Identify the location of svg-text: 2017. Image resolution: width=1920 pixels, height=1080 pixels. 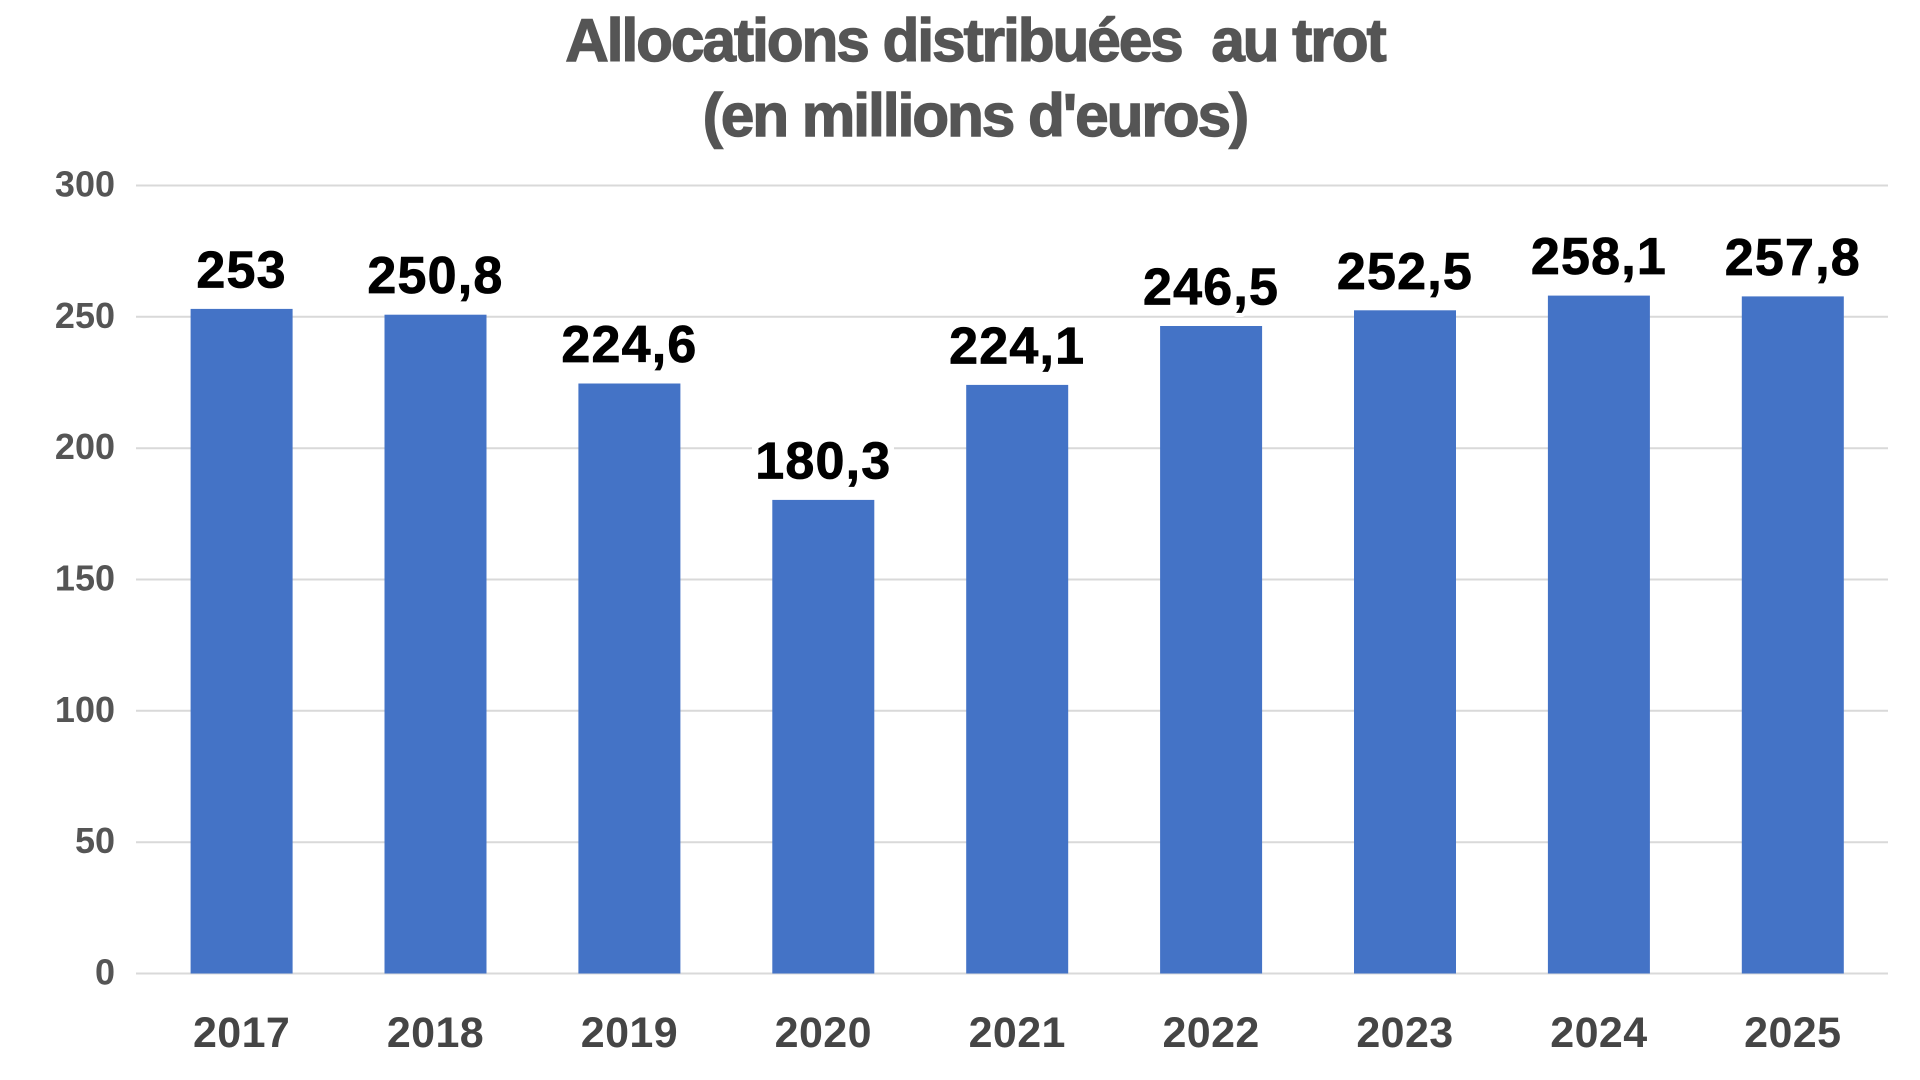
(241, 1033).